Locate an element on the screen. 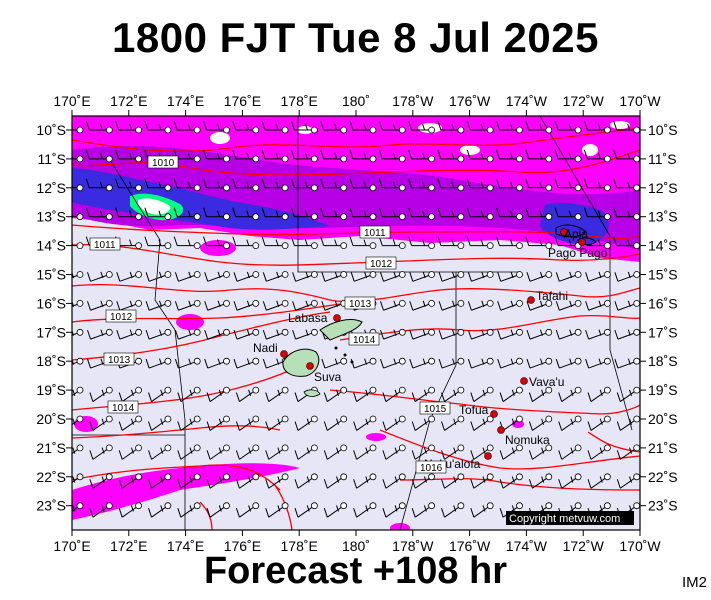 The height and width of the screenshot is (600, 711). lat-tick-label: 12˚S is located at coordinates (663, 188).